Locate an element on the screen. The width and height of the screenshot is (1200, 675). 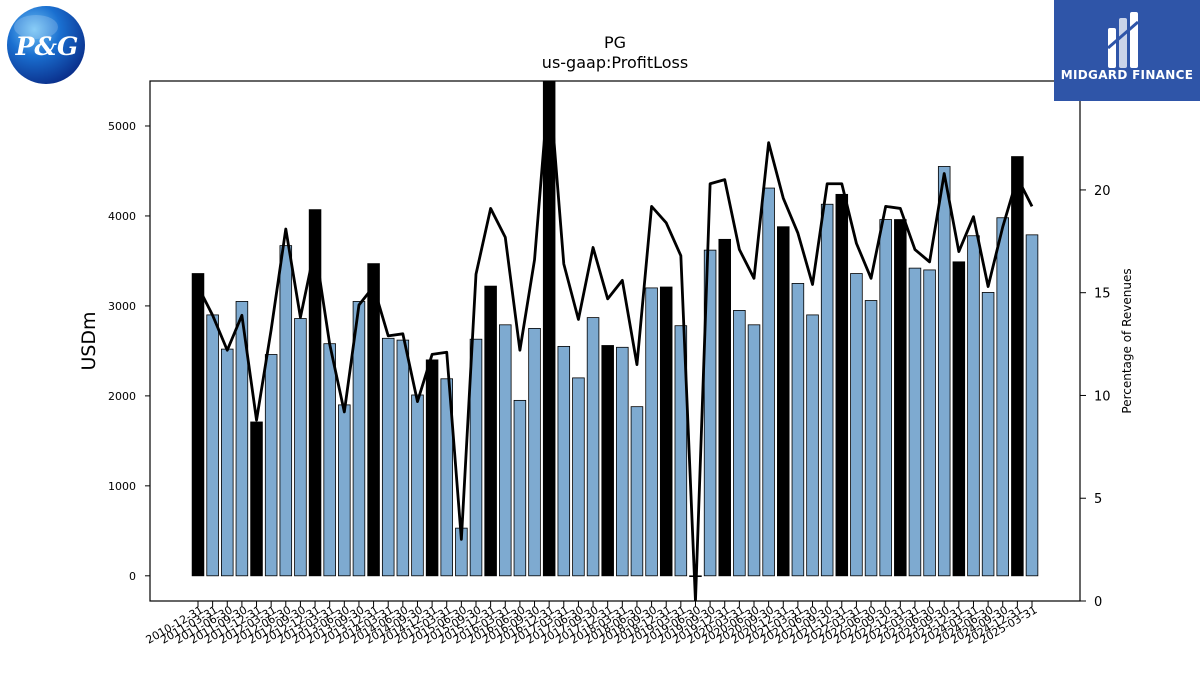
y-tick-label: 3000 is located at coordinates (122, 306).